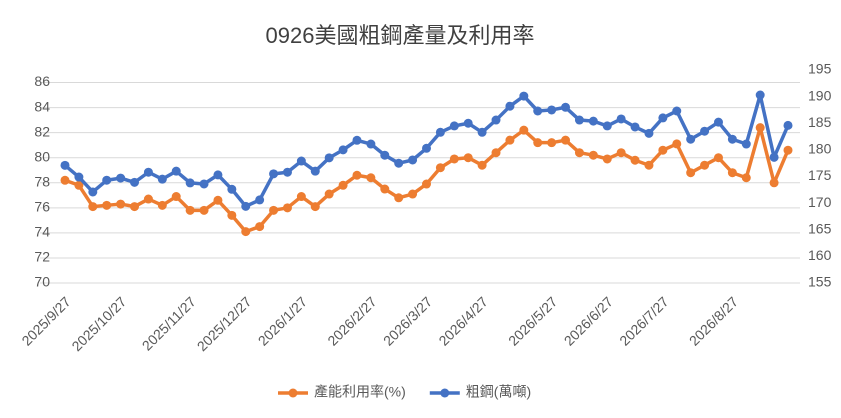  Describe the element at coordinates (820, 175) in the screenshot. I see `y2-tick-label: 175` at that location.